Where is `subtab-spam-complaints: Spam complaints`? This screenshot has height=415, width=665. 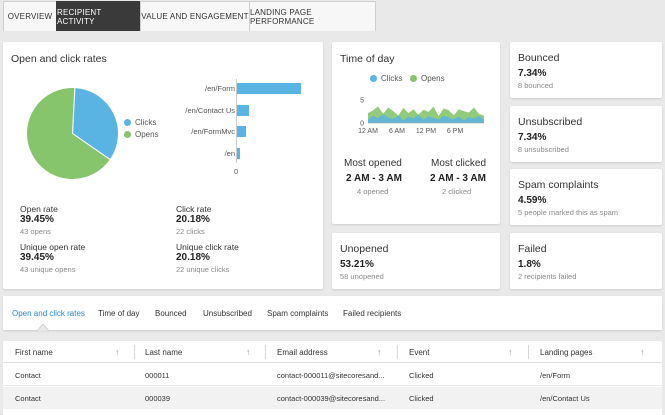
subtab-spam-complaints: Spam complaints is located at coordinates (298, 313).